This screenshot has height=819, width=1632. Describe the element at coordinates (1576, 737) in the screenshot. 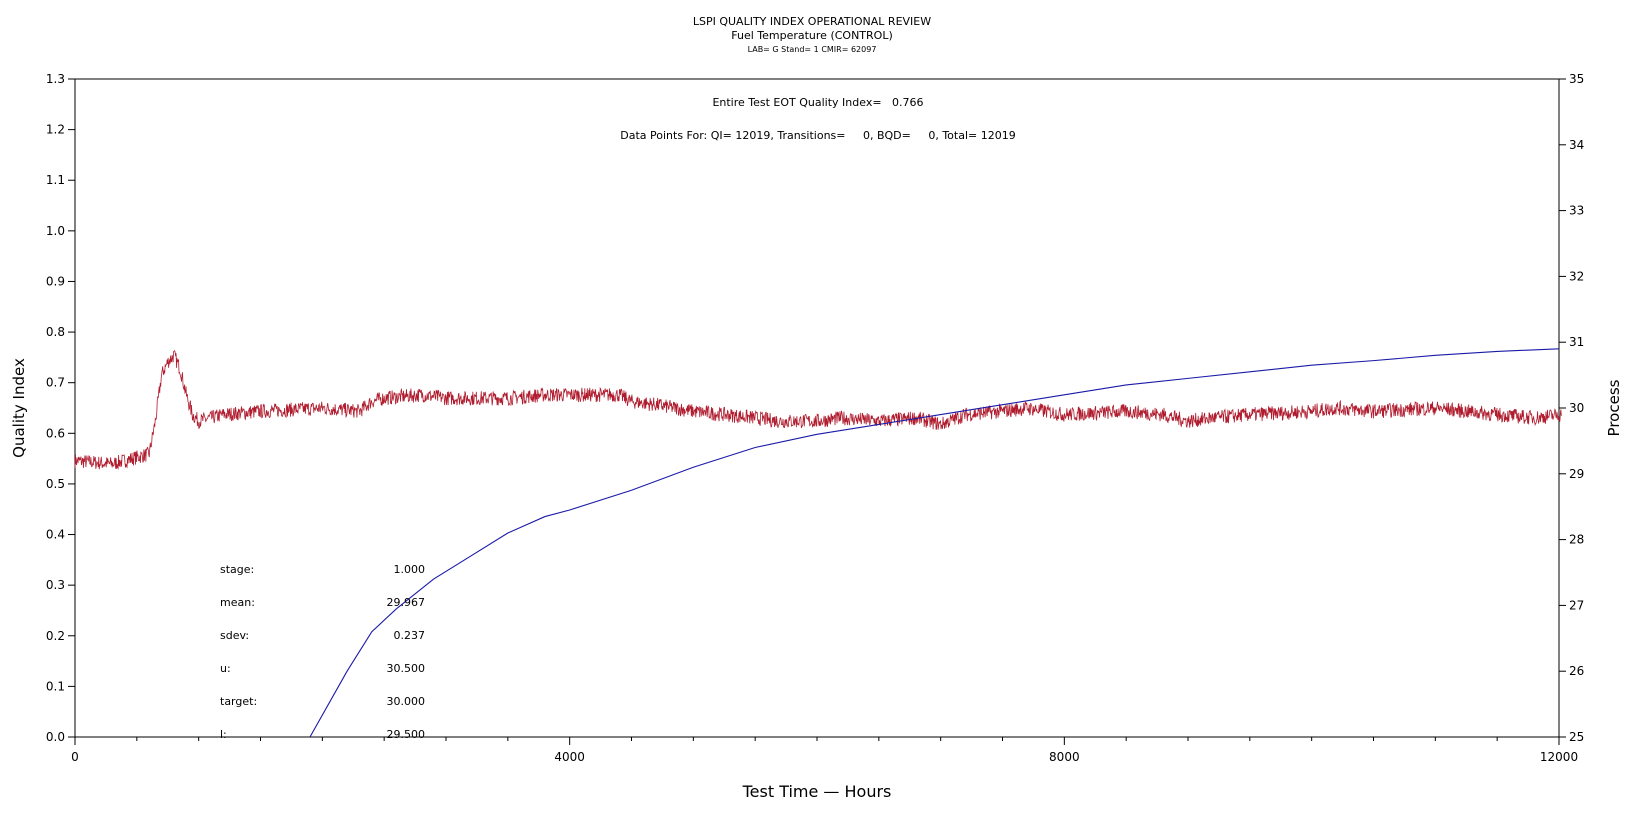

I see `y-right-tick-label: 25` at that location.